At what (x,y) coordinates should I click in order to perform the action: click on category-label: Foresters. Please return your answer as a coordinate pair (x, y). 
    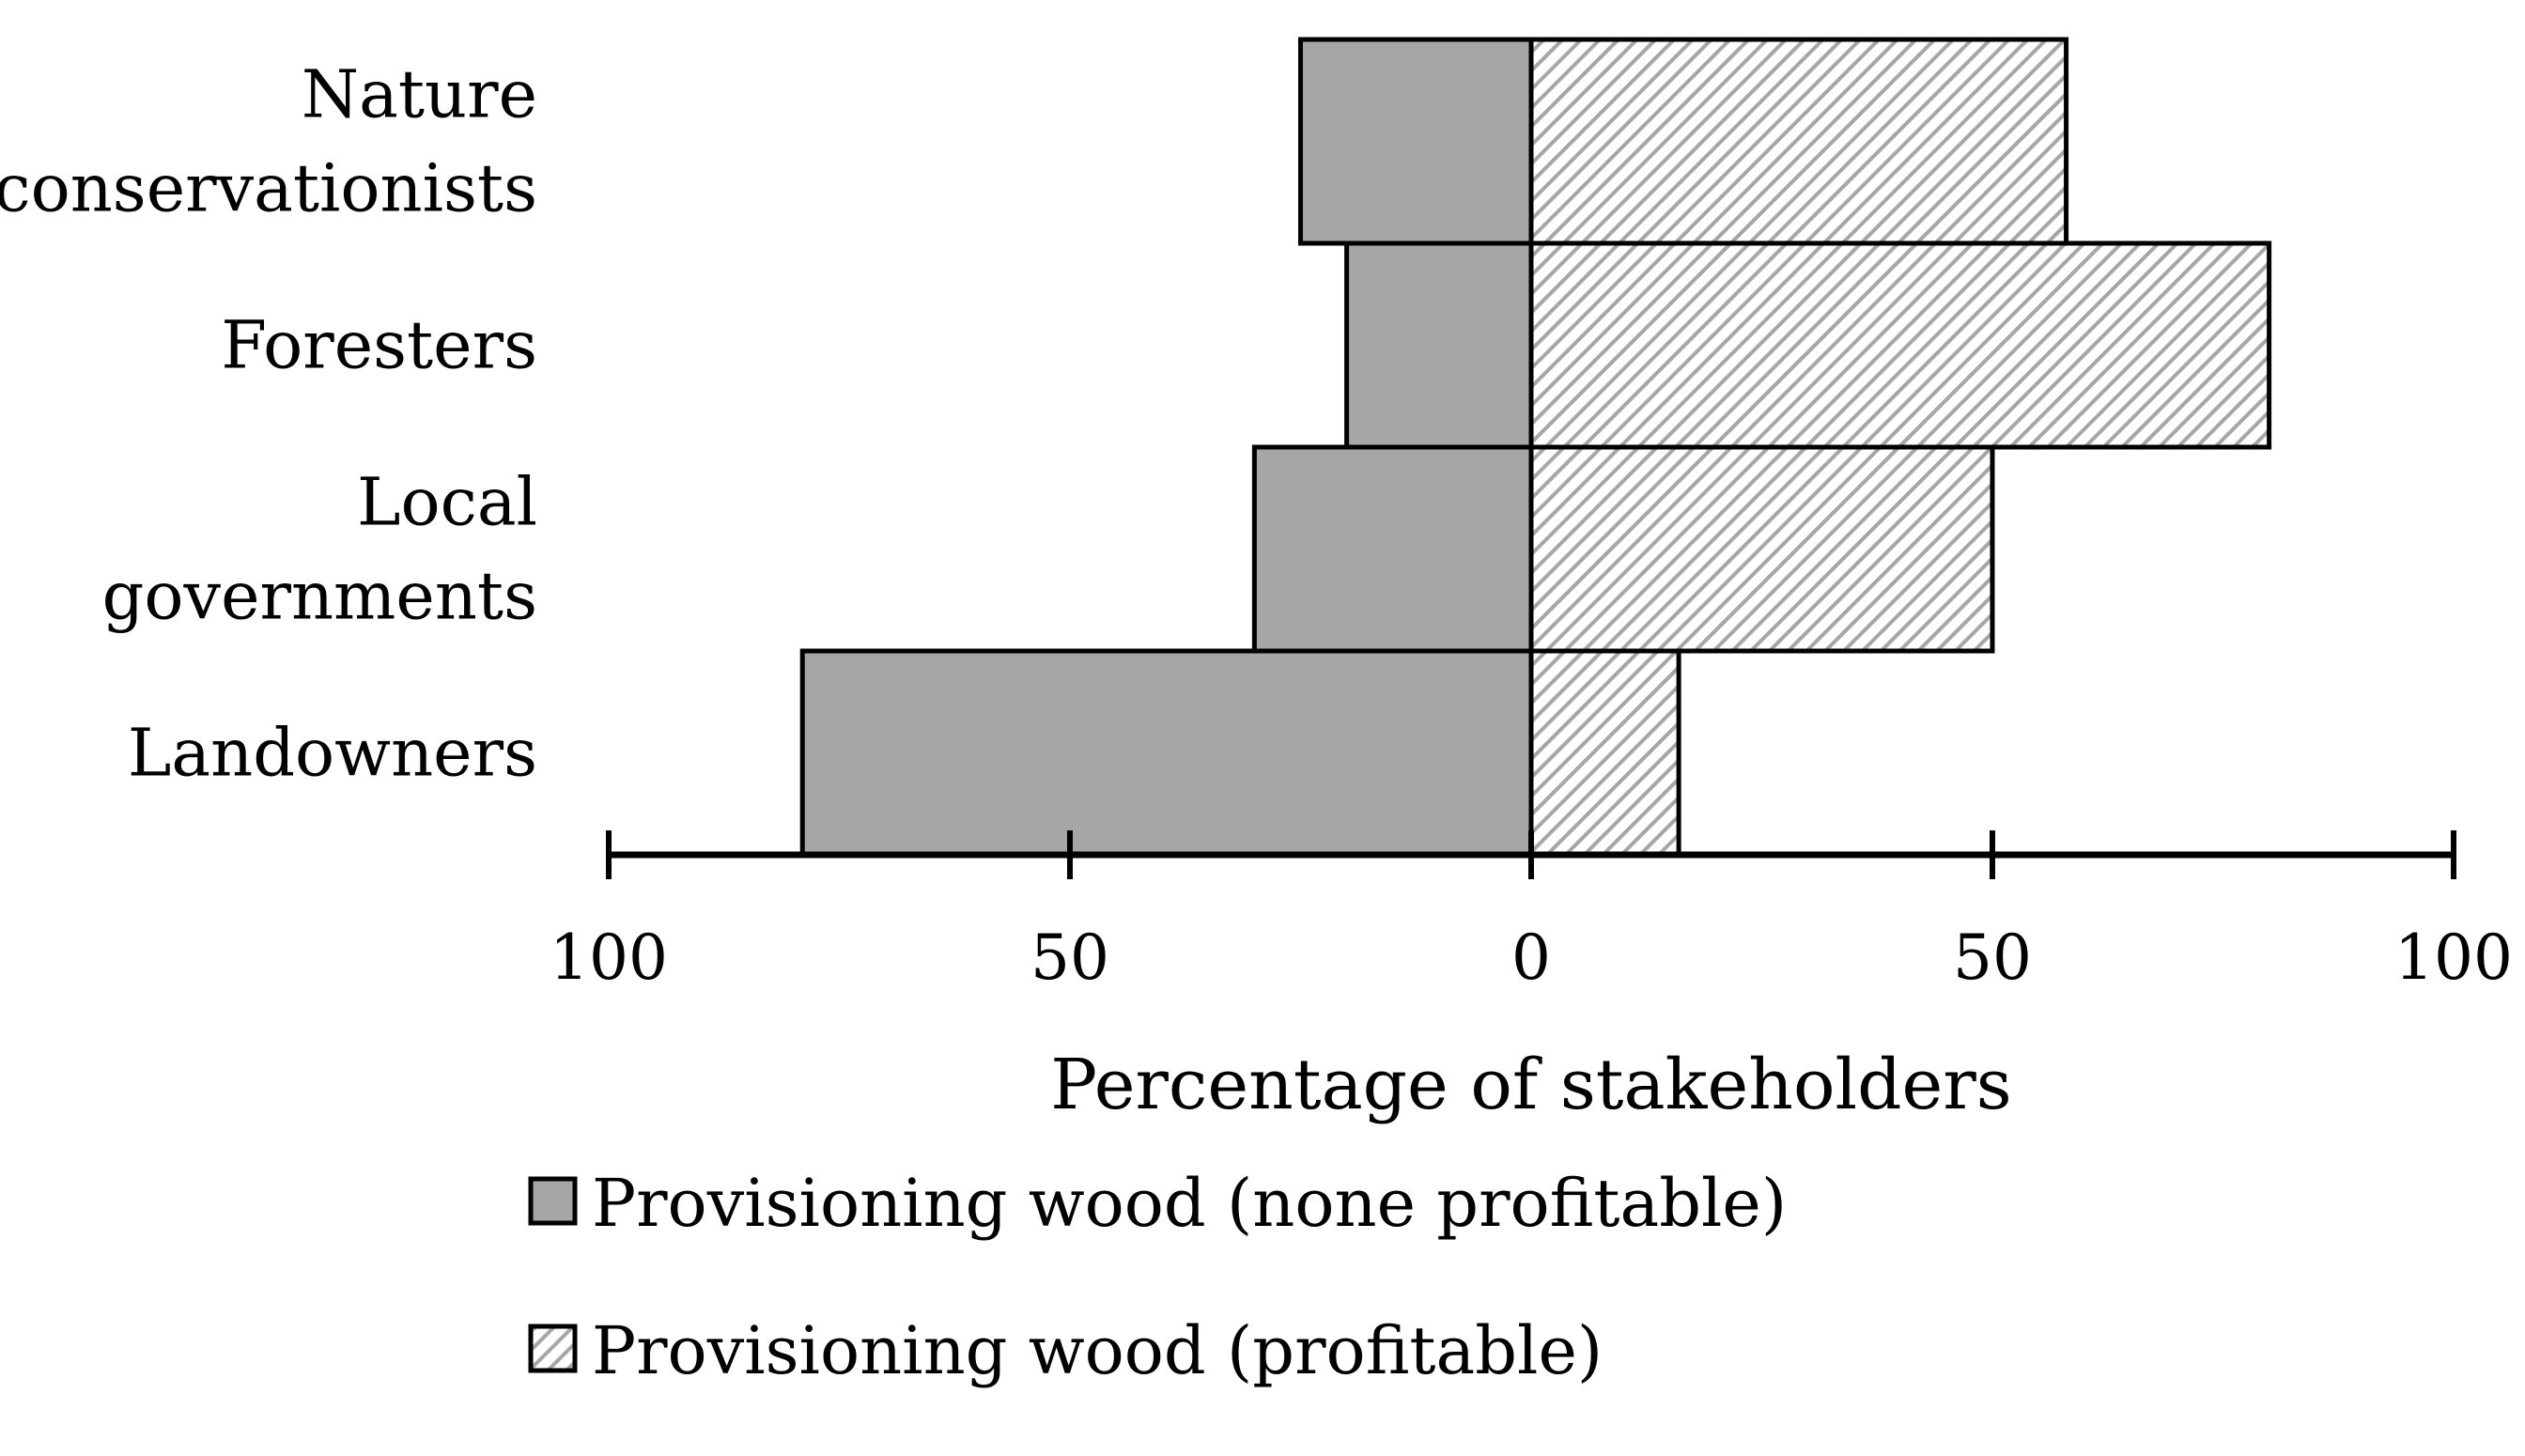
    Looking at the image, I should click on (379, 345).